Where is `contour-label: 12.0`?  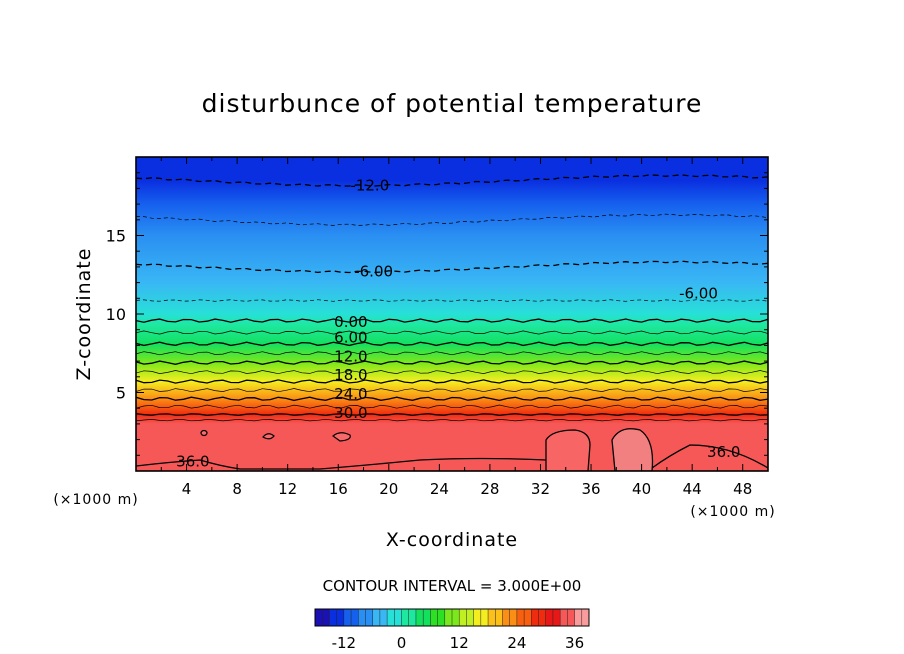
contour-label: 12.0 is located at coordinates (350, 356).